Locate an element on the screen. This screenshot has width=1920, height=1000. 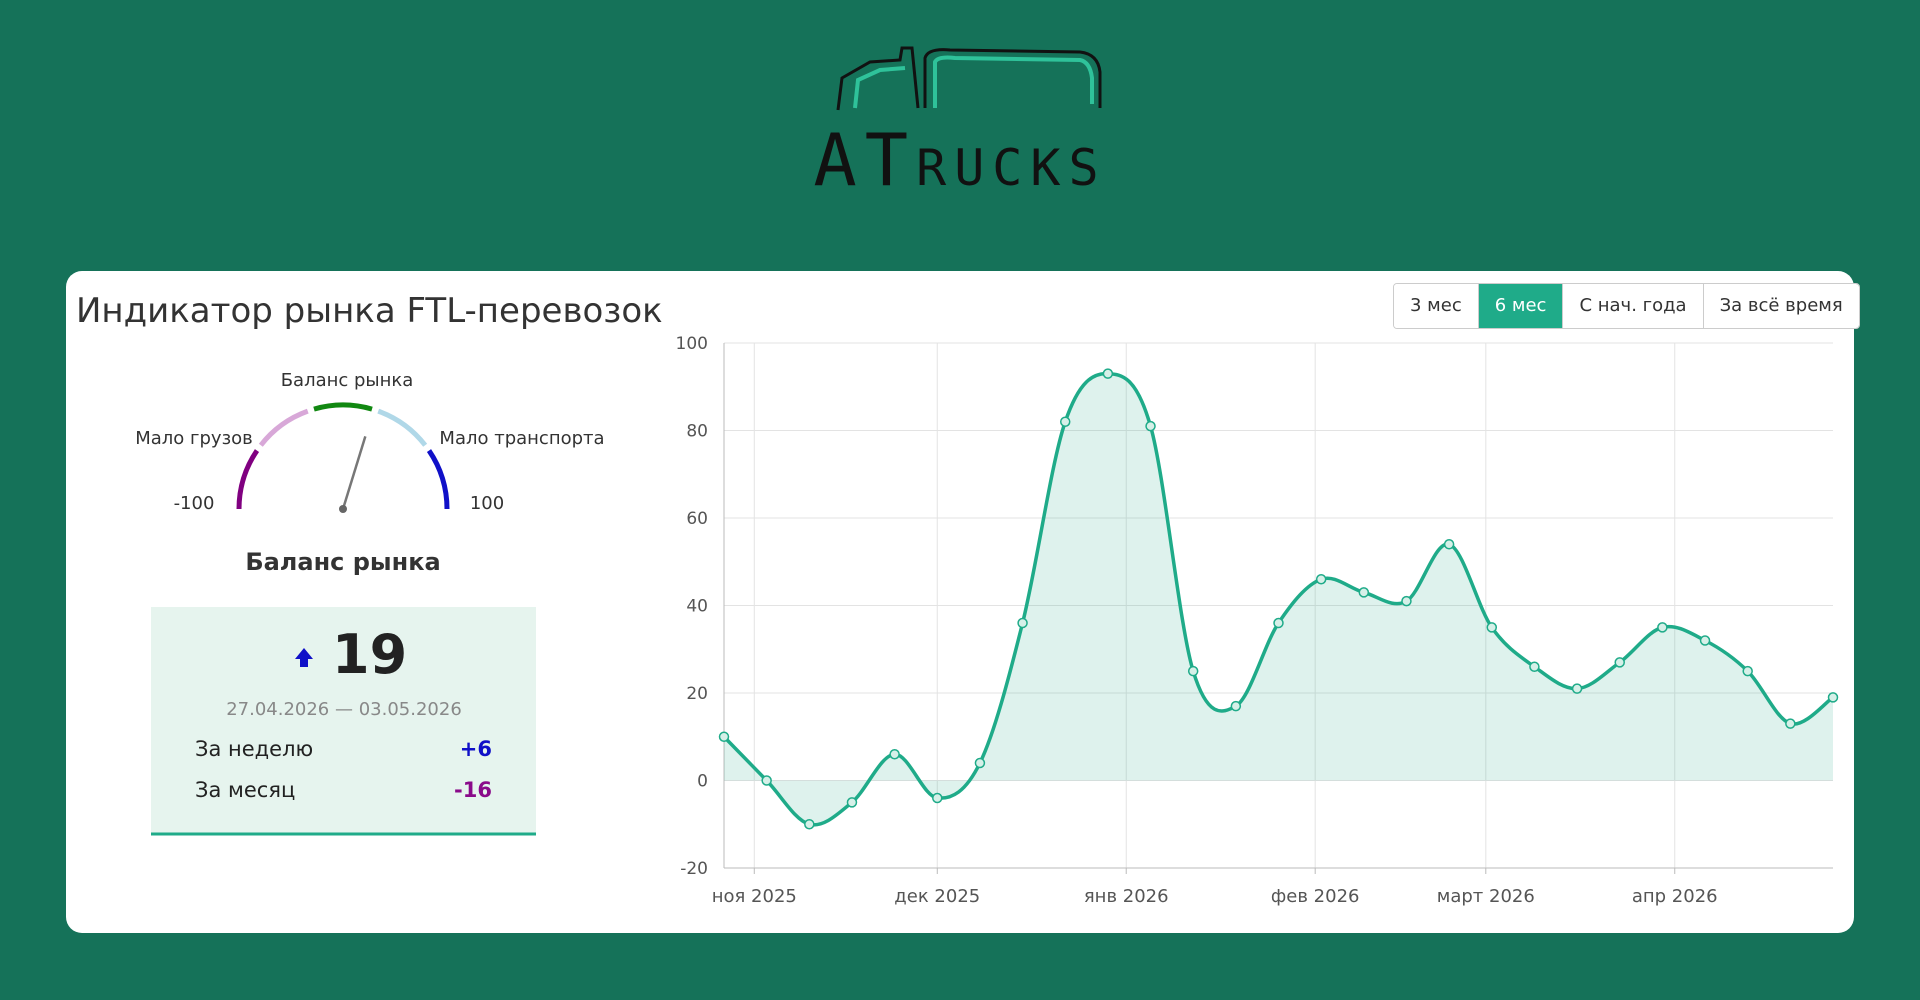
summary-row-label: За месяц is located at coordinates (245, 790).